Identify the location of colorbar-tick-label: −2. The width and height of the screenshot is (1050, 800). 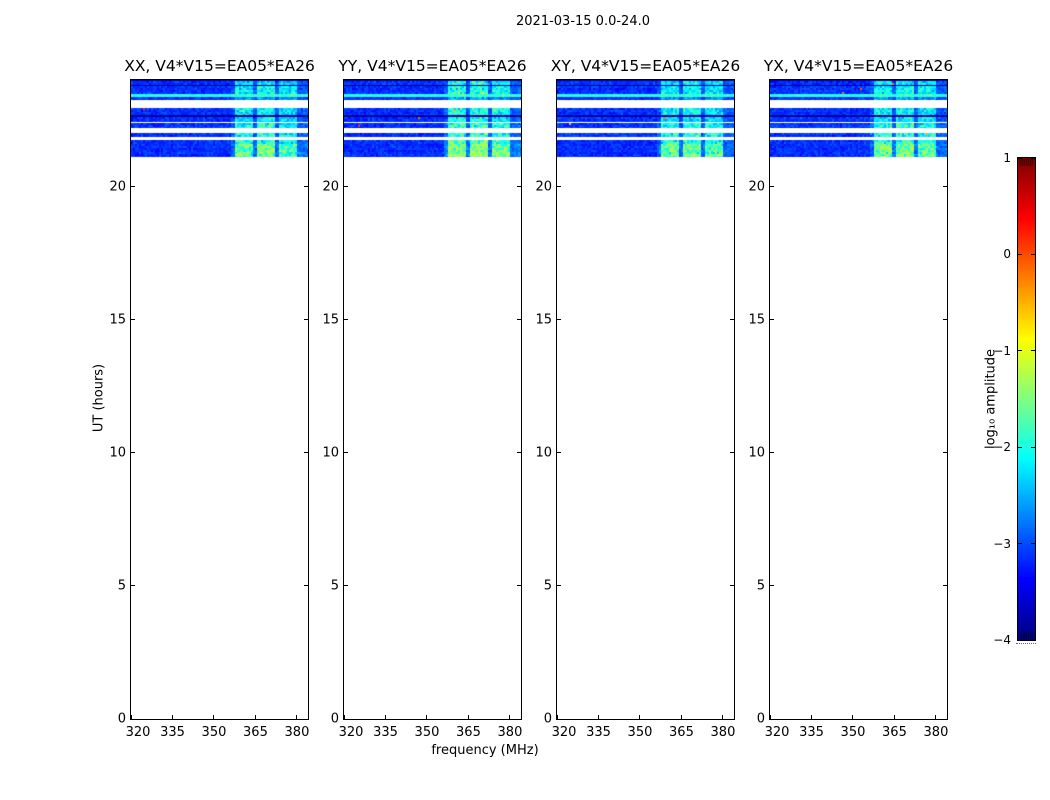
(1002, 447).